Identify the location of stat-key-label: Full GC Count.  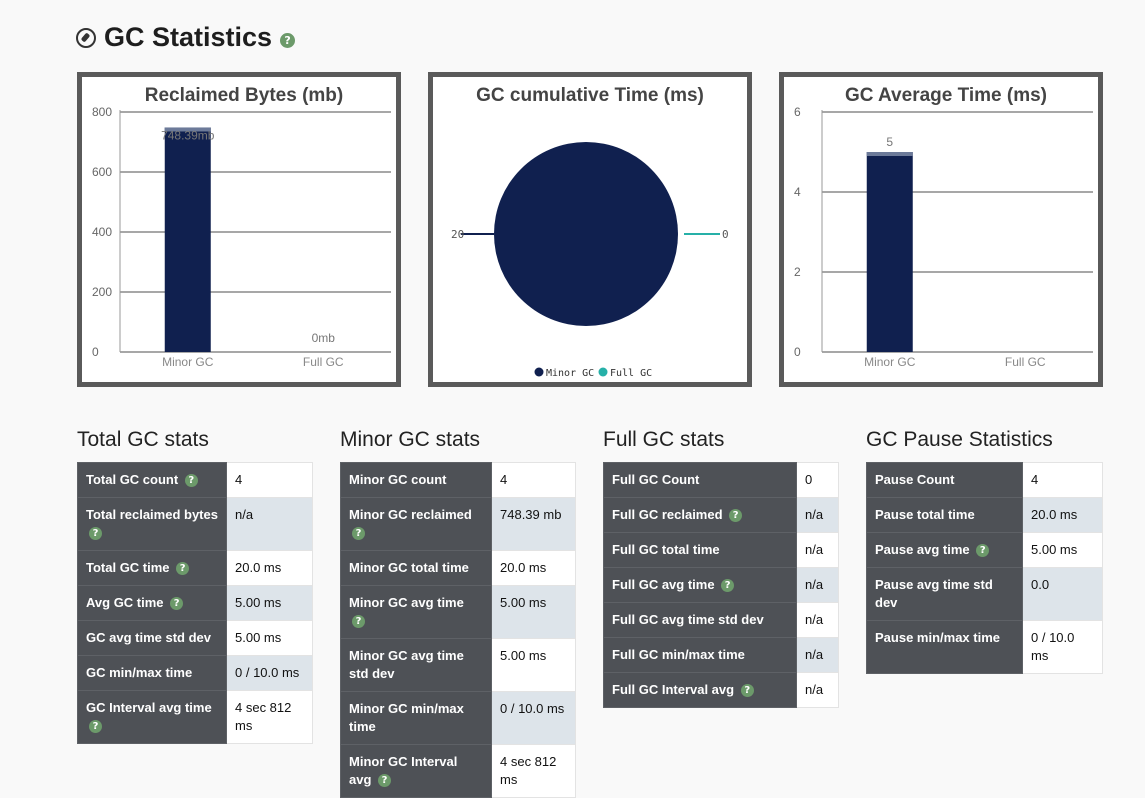
(656, 479).